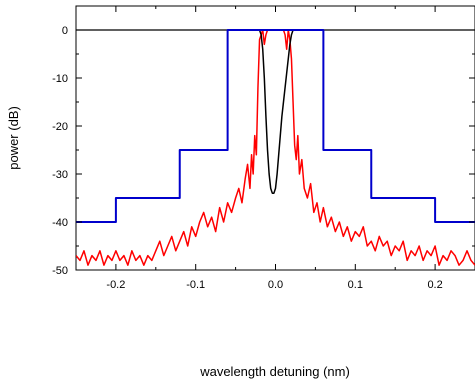  What do you see at coordinates (60, 223) in the screenshot?
I see `y-tick-label: -40` at bounding box center [60, 223].